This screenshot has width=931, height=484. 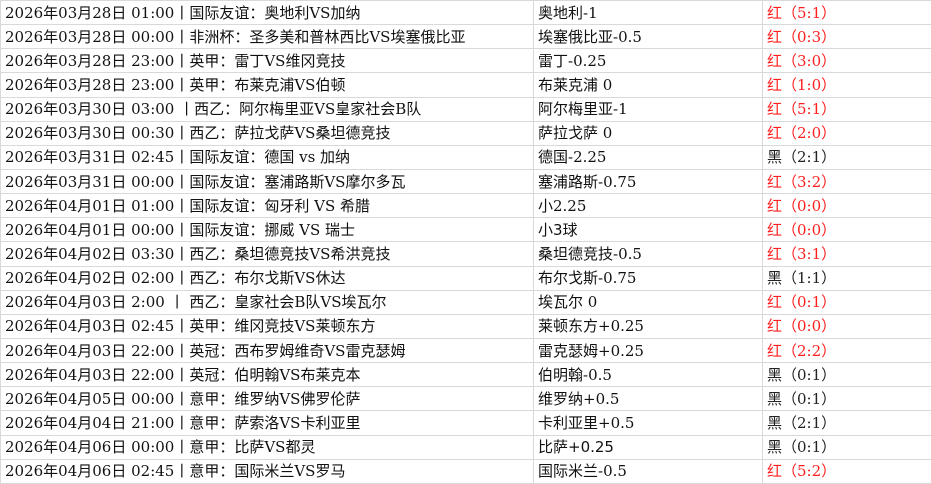 I want to click on match-cell: 2026年04月01日 00:00丨国际友谊：挪威 VS 瑞士, so click(x=267, y=230).